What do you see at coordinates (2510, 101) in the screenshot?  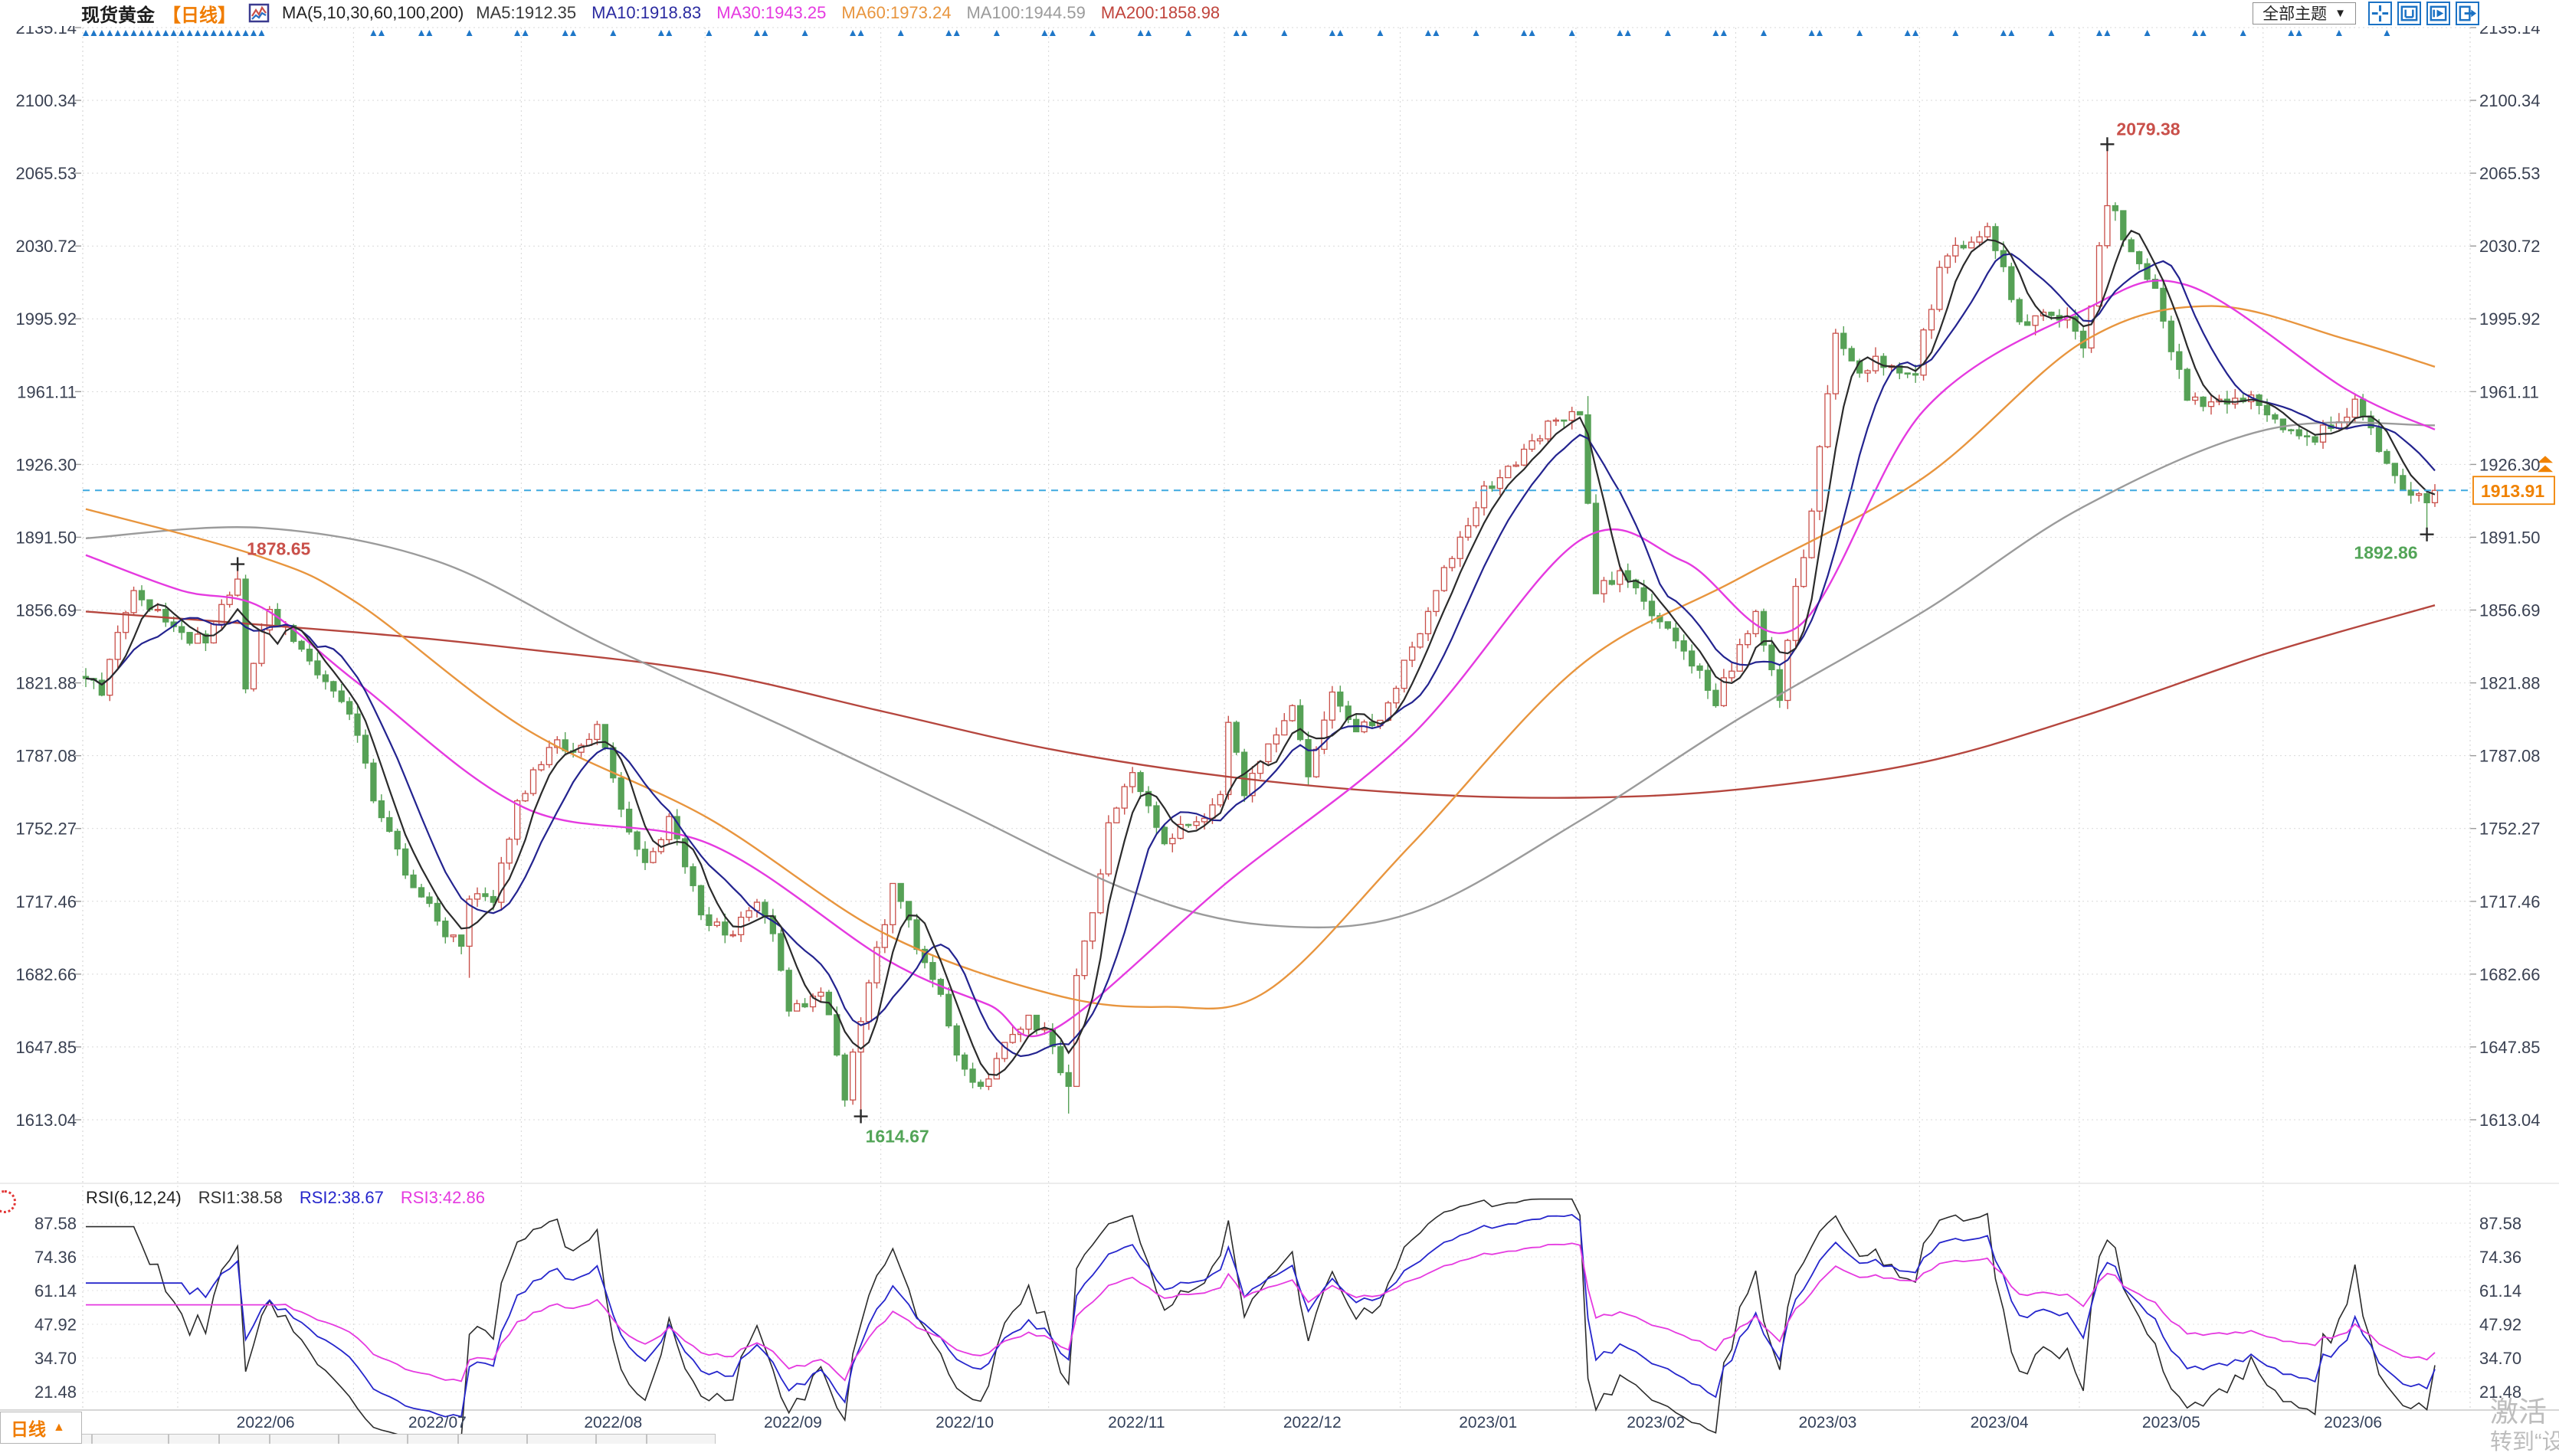 I see `price-tick-right: 2100.34` at bounding box center [2510, 101].